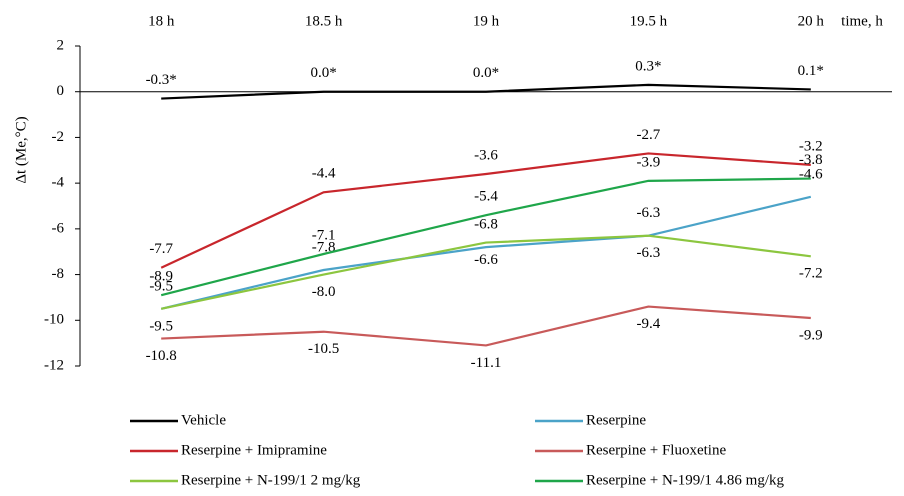 The image size is (904, 496). I want to click on legend-label: Reserpine + Imipramine, so click(254, 450).